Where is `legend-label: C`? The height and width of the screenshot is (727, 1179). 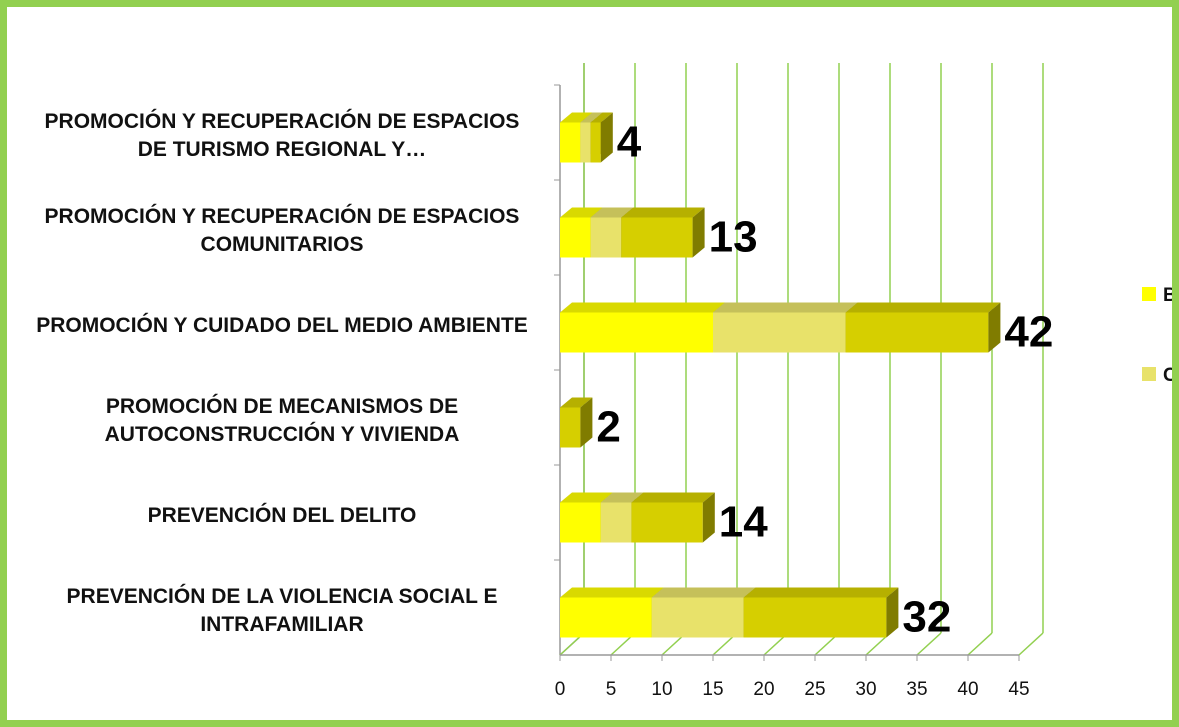
legend-label: C is located at coordinates (1170, 375).